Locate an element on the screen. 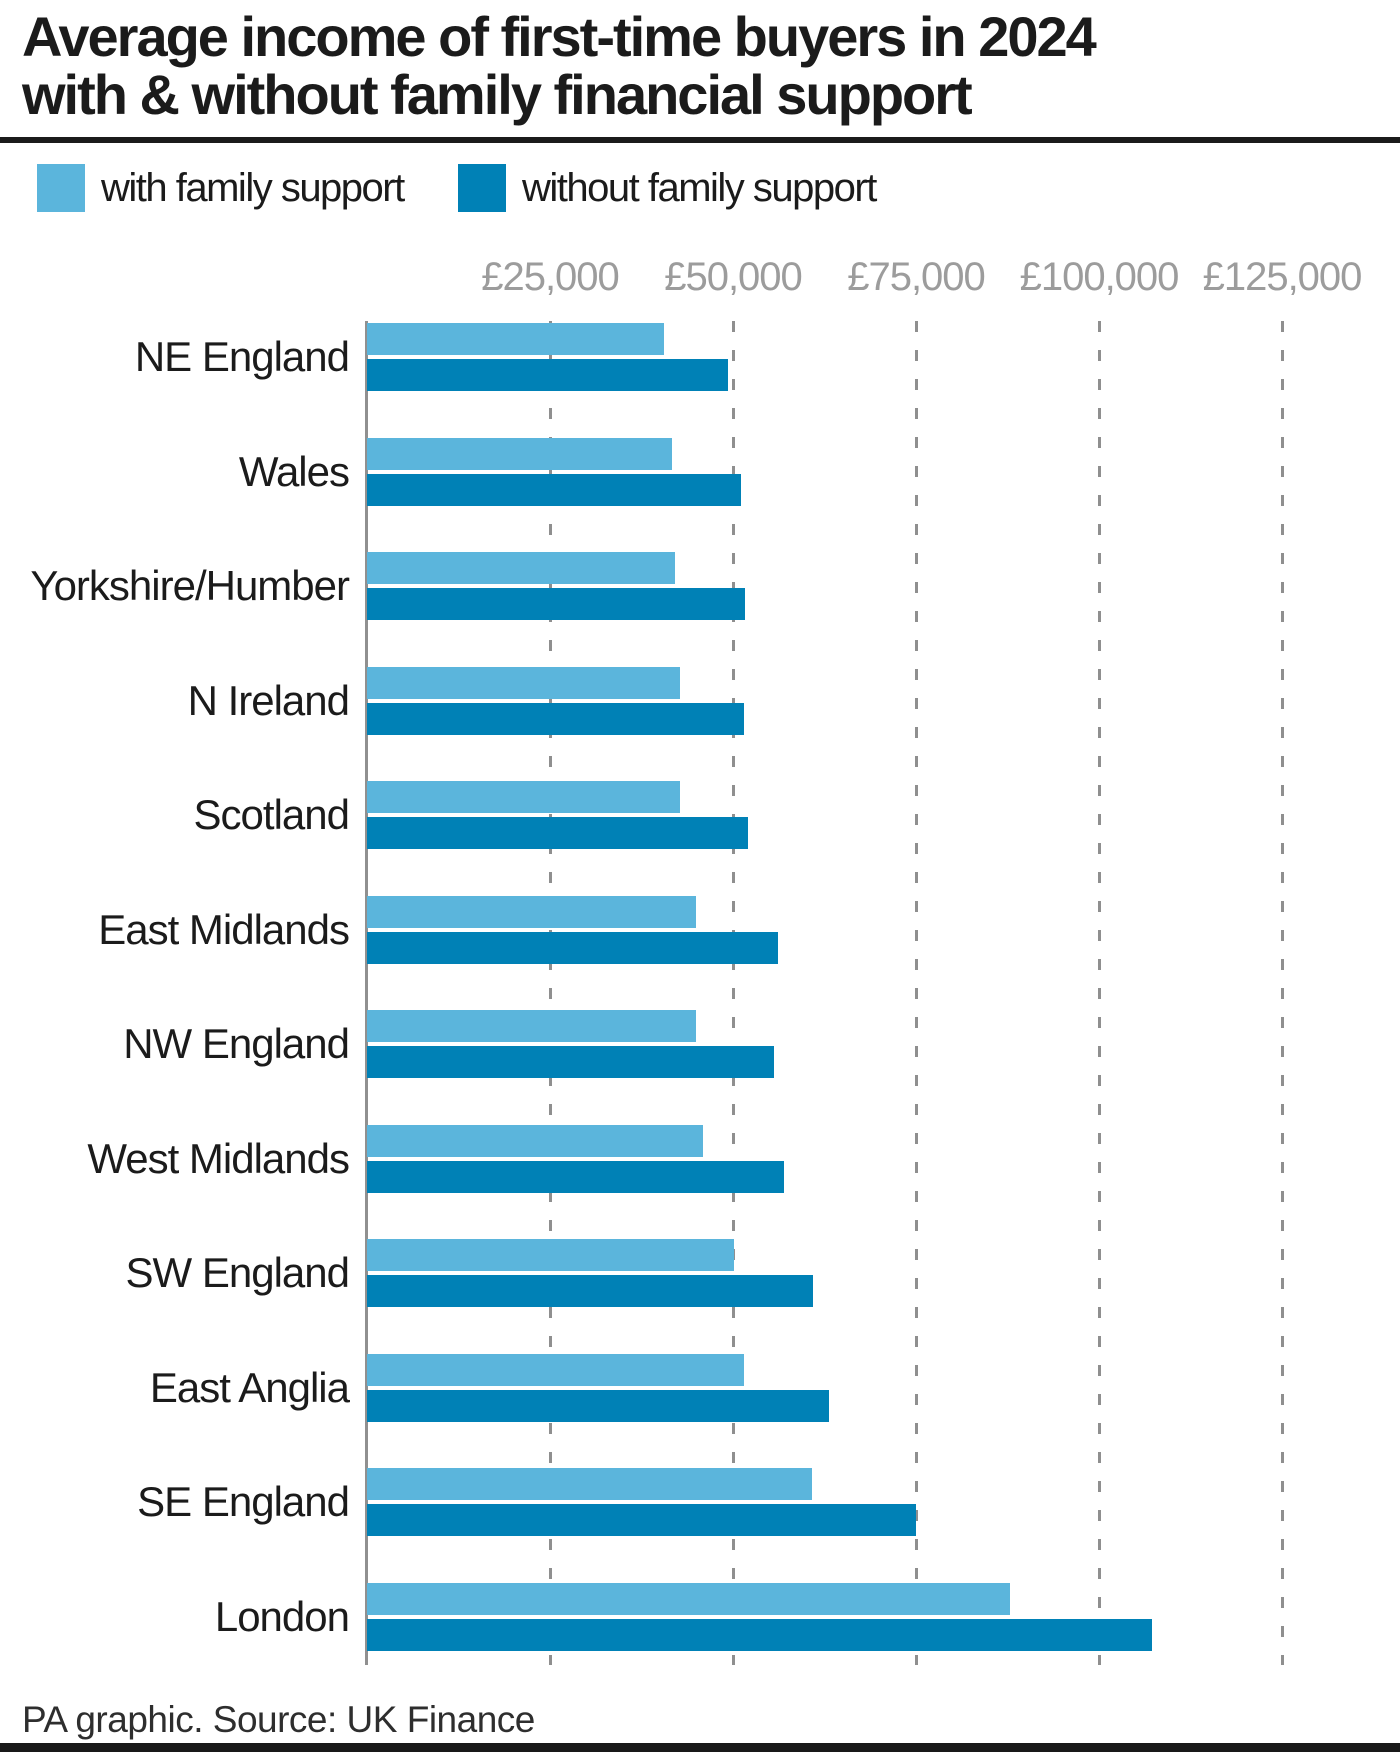  x-axis-tick-label: £100,000 is located at coordinates (1099, 277).